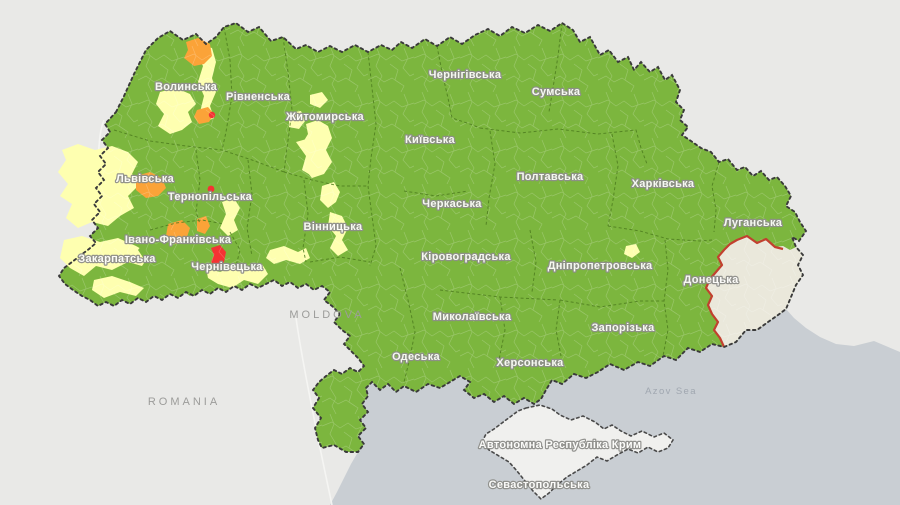 The width and height of the screenshot is (900, 505). What do you see at coordinates (145, 179) in the screenshot?
I see `oblast-label: Львівська` at bounding box center [145, 179].